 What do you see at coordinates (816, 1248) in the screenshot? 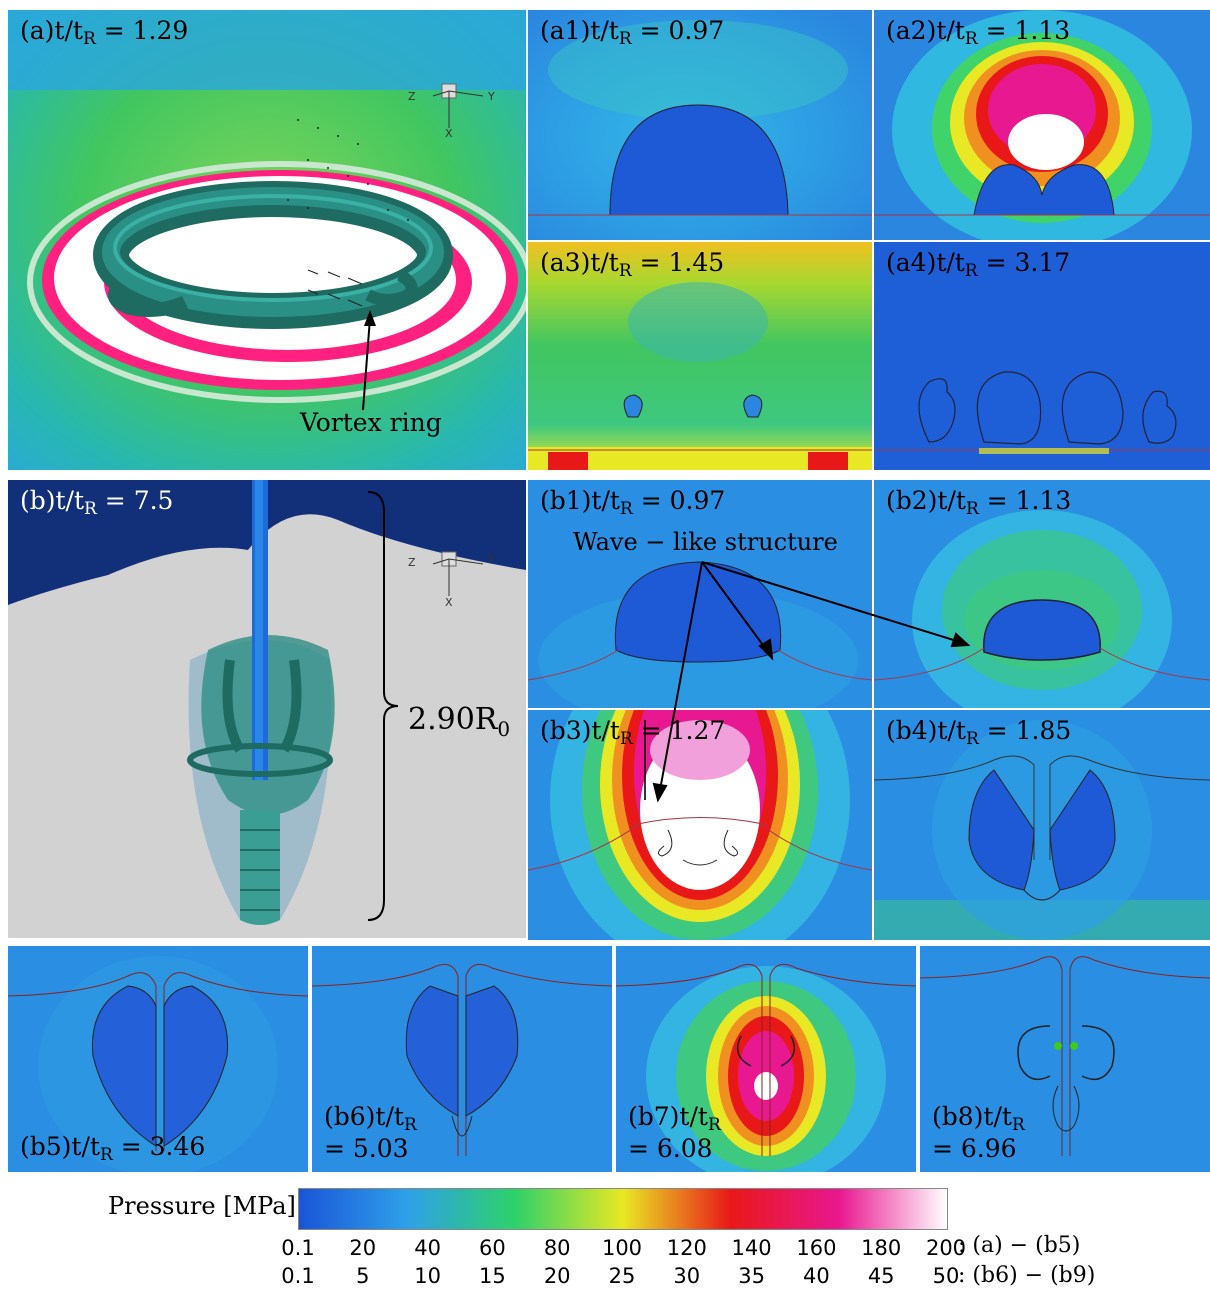
I see `colorbar-tick: 160` at bounding box center [816, 1248].